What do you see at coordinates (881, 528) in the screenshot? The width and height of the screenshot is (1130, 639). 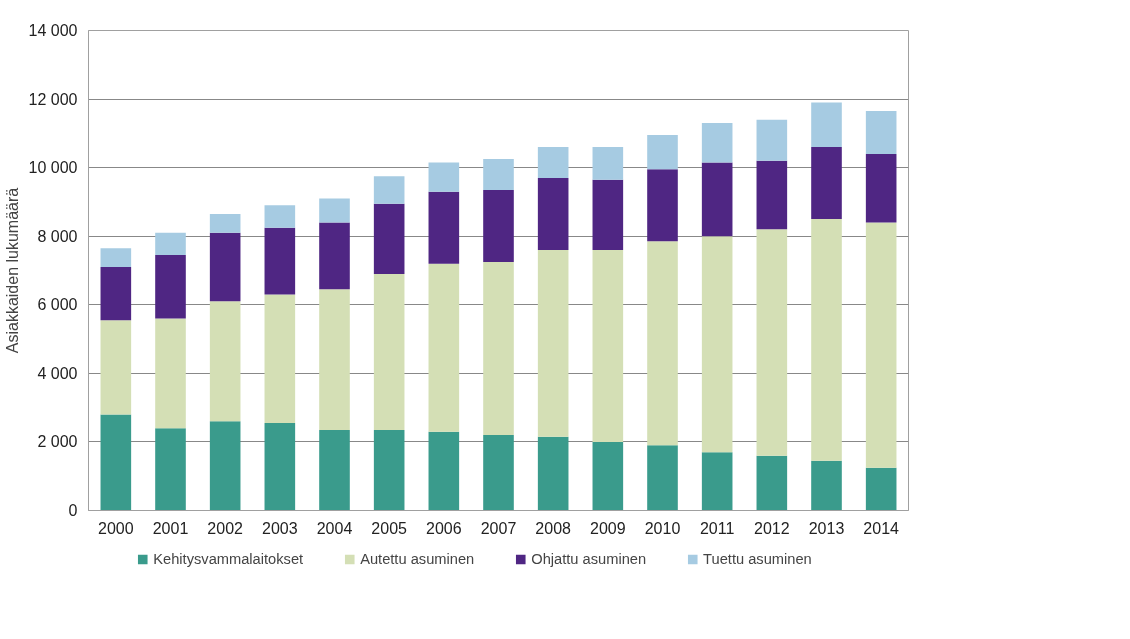 I see `x-tick-label: 2014` at bounding box center [881, 528].